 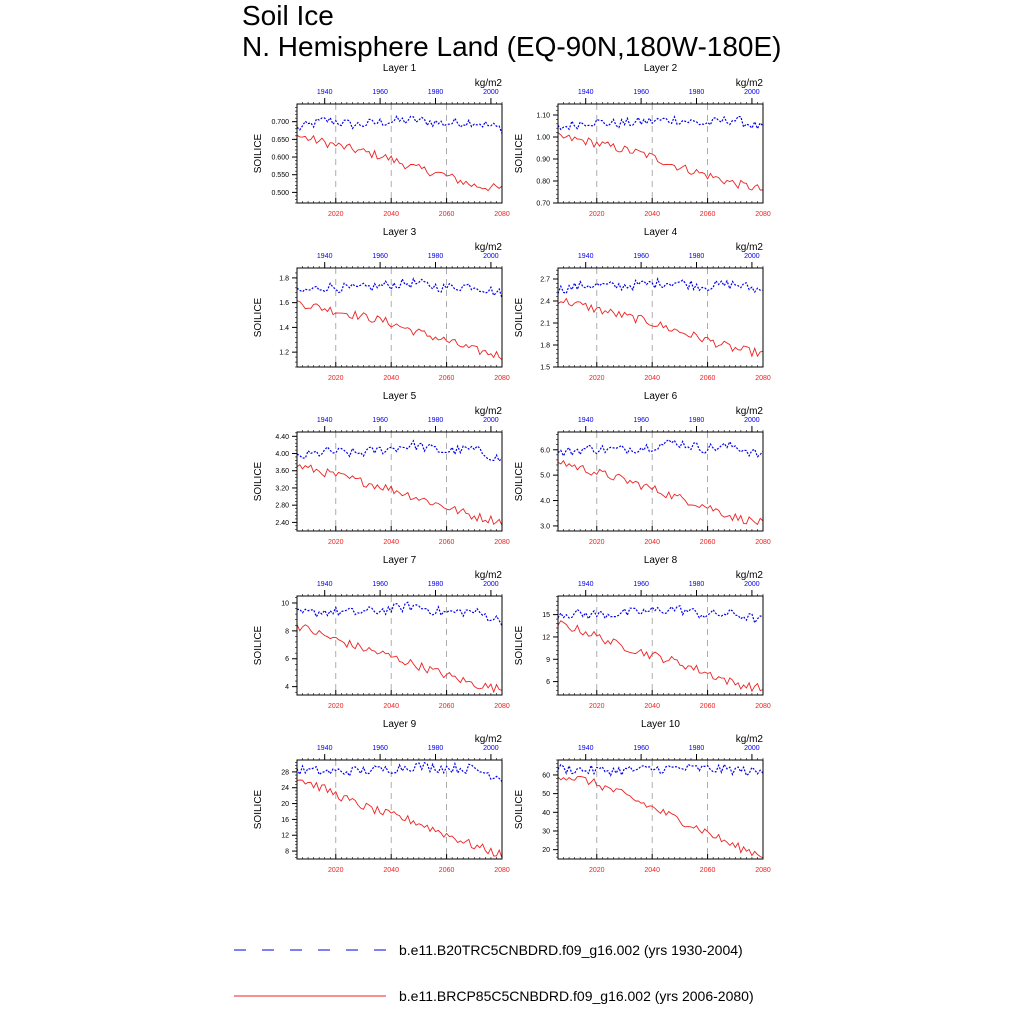 I want to click on layer9-xtick-top-label: 1960, so click(x=380, y=748).